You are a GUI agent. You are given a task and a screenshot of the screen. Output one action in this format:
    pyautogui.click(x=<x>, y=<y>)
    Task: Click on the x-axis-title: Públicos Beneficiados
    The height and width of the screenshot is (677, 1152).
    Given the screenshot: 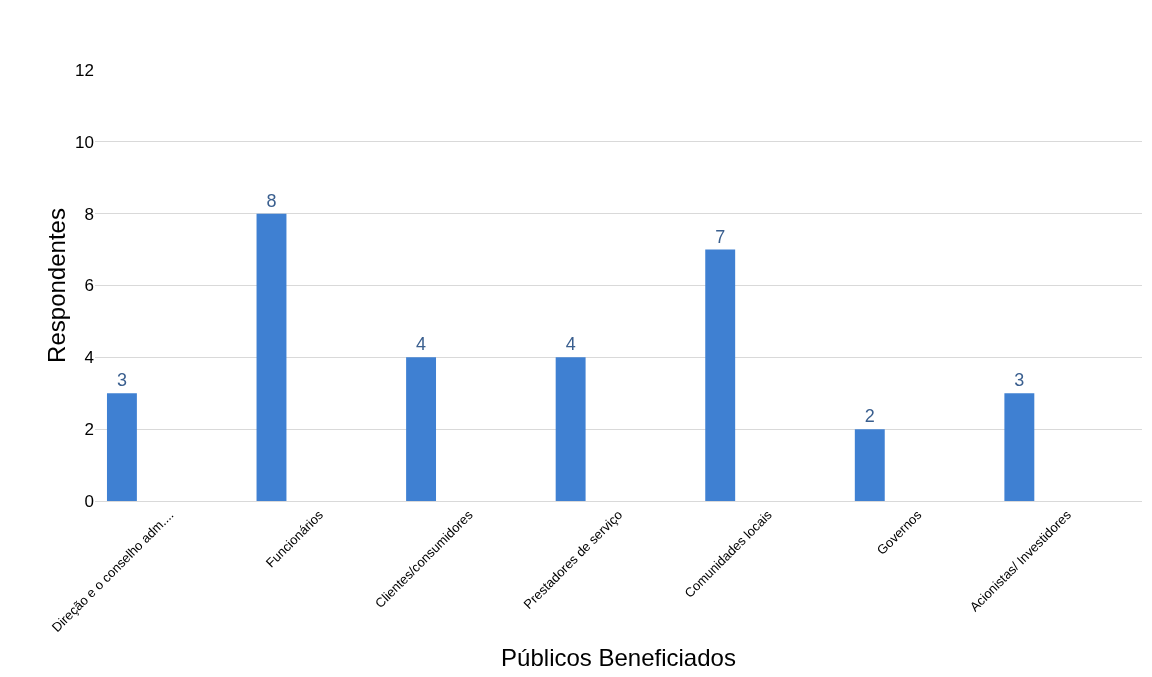 What is the action you would take?
    pyautogui.click(x=618, y=658)
    